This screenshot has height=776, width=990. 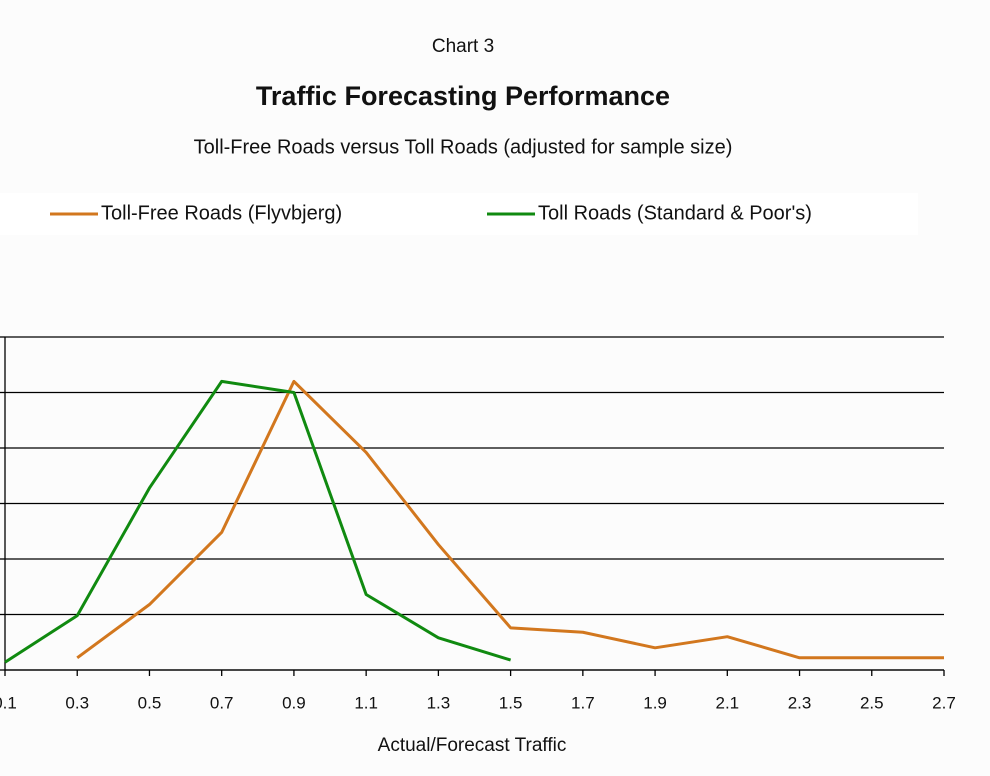 What do you see at coordinates (463, 46) in the screenshot?
I see `chart-supertitle: Chart 3` at bounding box center [463, 46].